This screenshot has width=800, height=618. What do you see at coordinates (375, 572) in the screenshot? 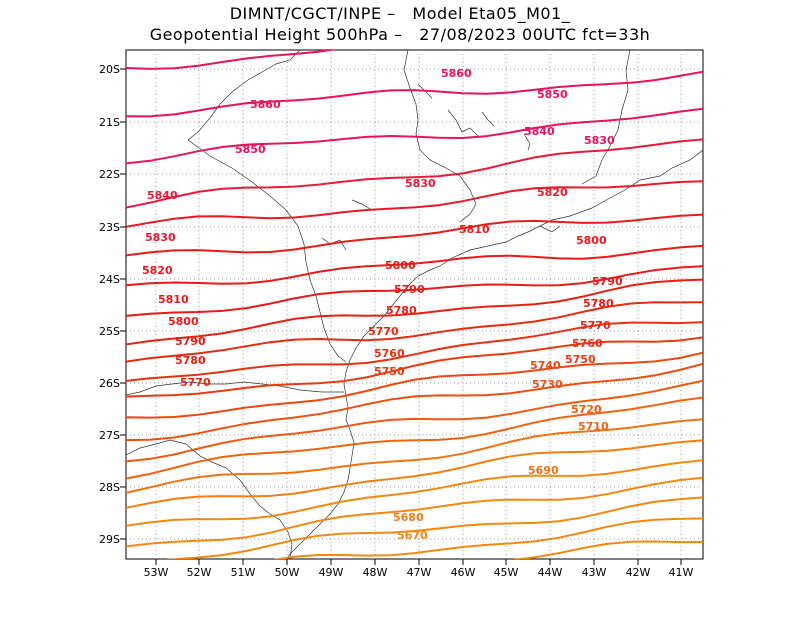
I see `lon-tick-label: 48W` at bounding box center [375, 572].